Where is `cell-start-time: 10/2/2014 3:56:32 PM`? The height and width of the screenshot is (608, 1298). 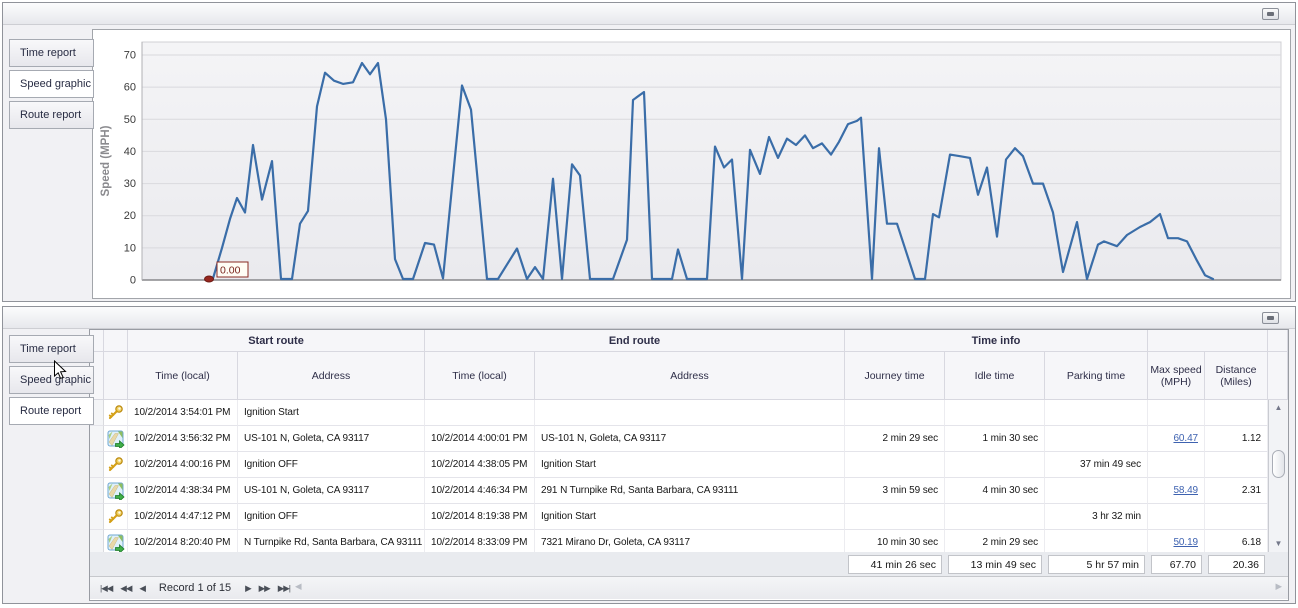
cell-start-time: 10/2/2014 3:56:32 PM is located at coordinates (183, 439).